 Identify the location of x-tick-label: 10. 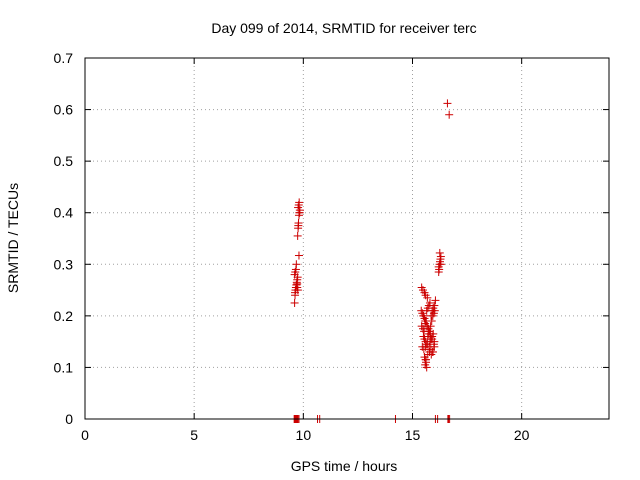
(304, 435).